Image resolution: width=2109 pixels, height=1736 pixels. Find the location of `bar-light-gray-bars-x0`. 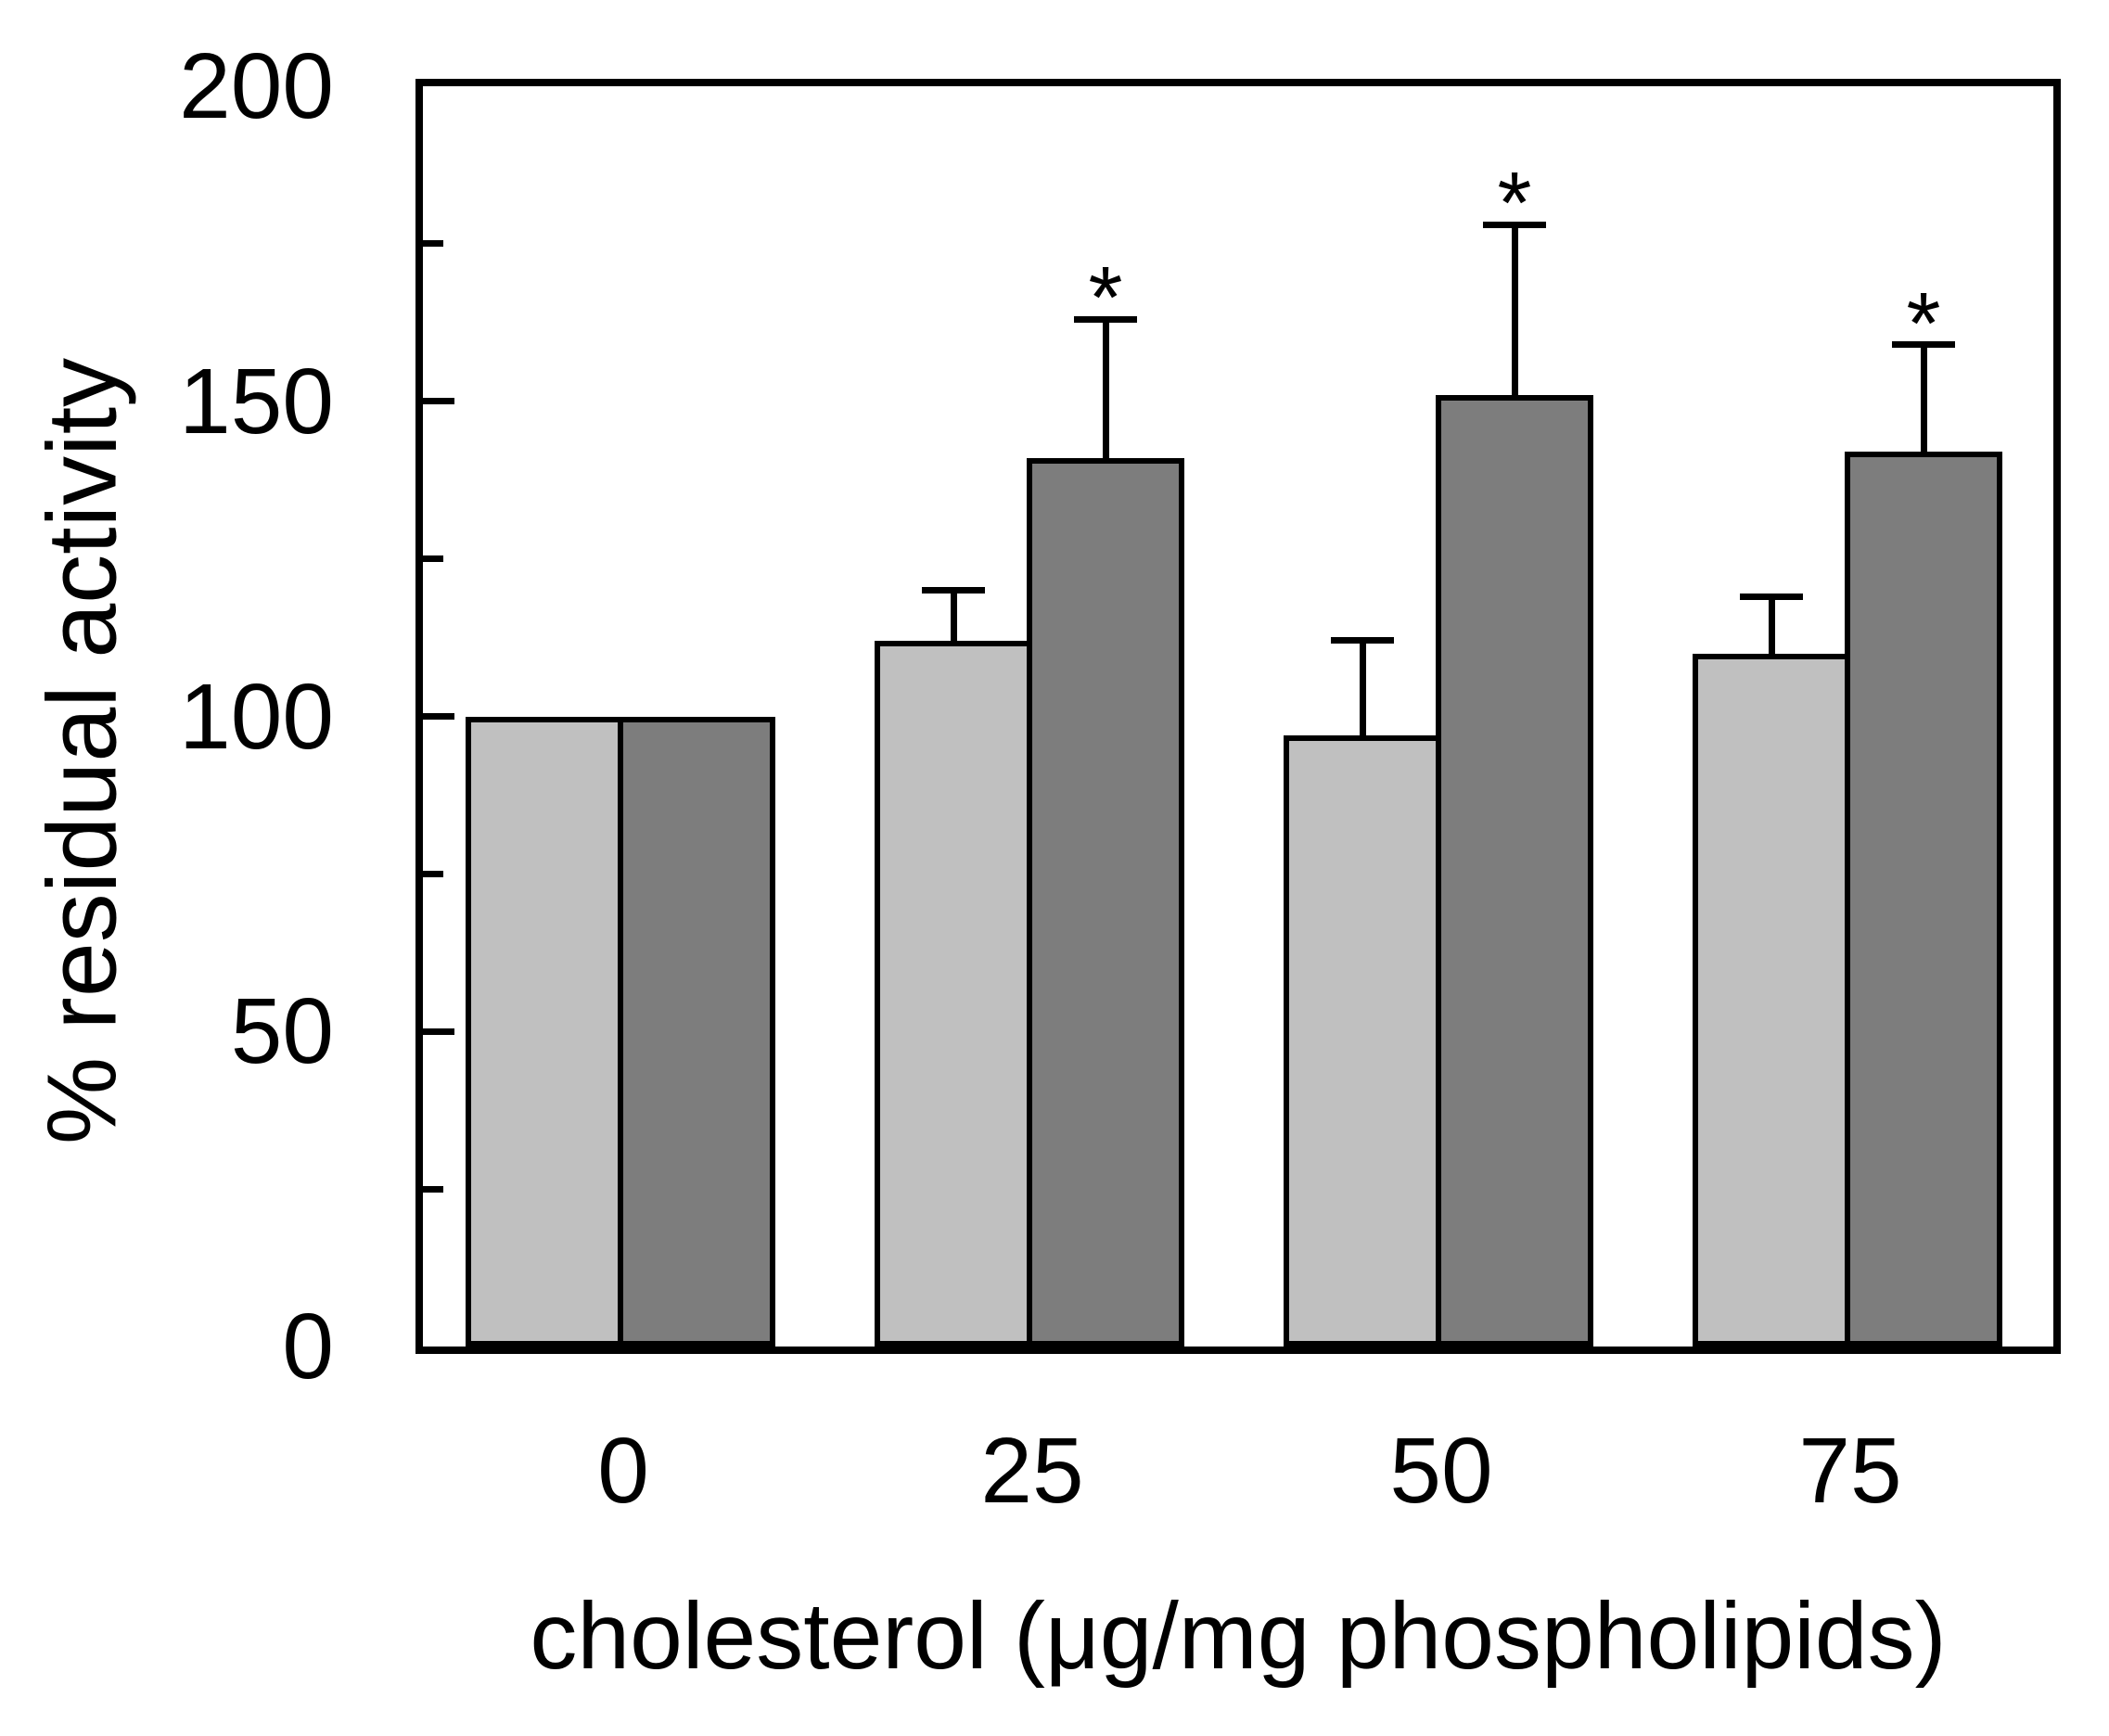

bar-light-gray-bars-x0 is located at coordinates (544, 1031).